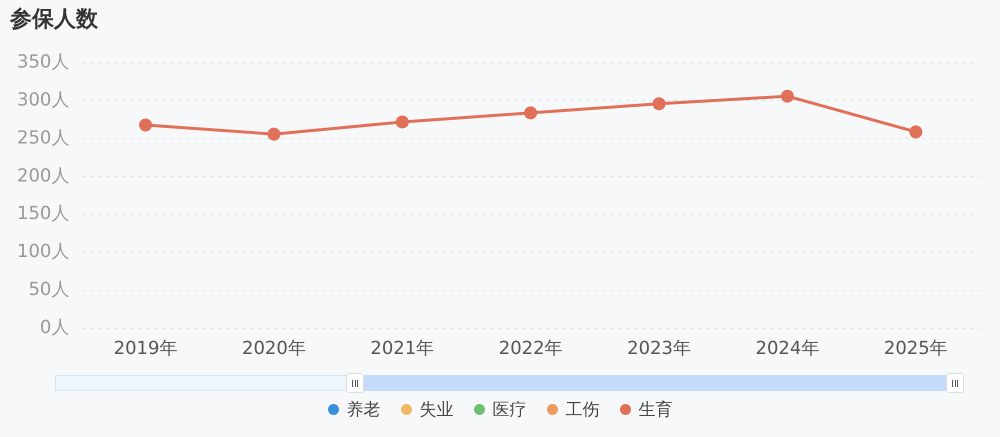  Describe the element at coordinates (437, 410) in the screenshot. I see `legend-label: 失业` at that location.